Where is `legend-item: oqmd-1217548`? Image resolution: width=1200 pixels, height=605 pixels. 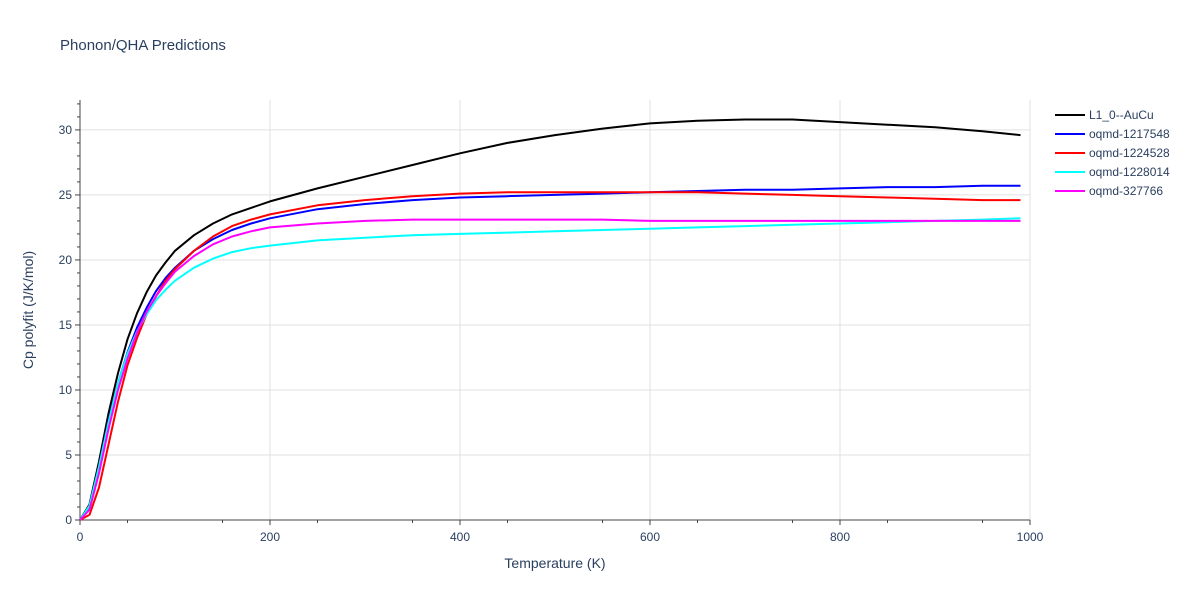 legend-item: oqmd-1217548 is located at coordinates (1112, 134).